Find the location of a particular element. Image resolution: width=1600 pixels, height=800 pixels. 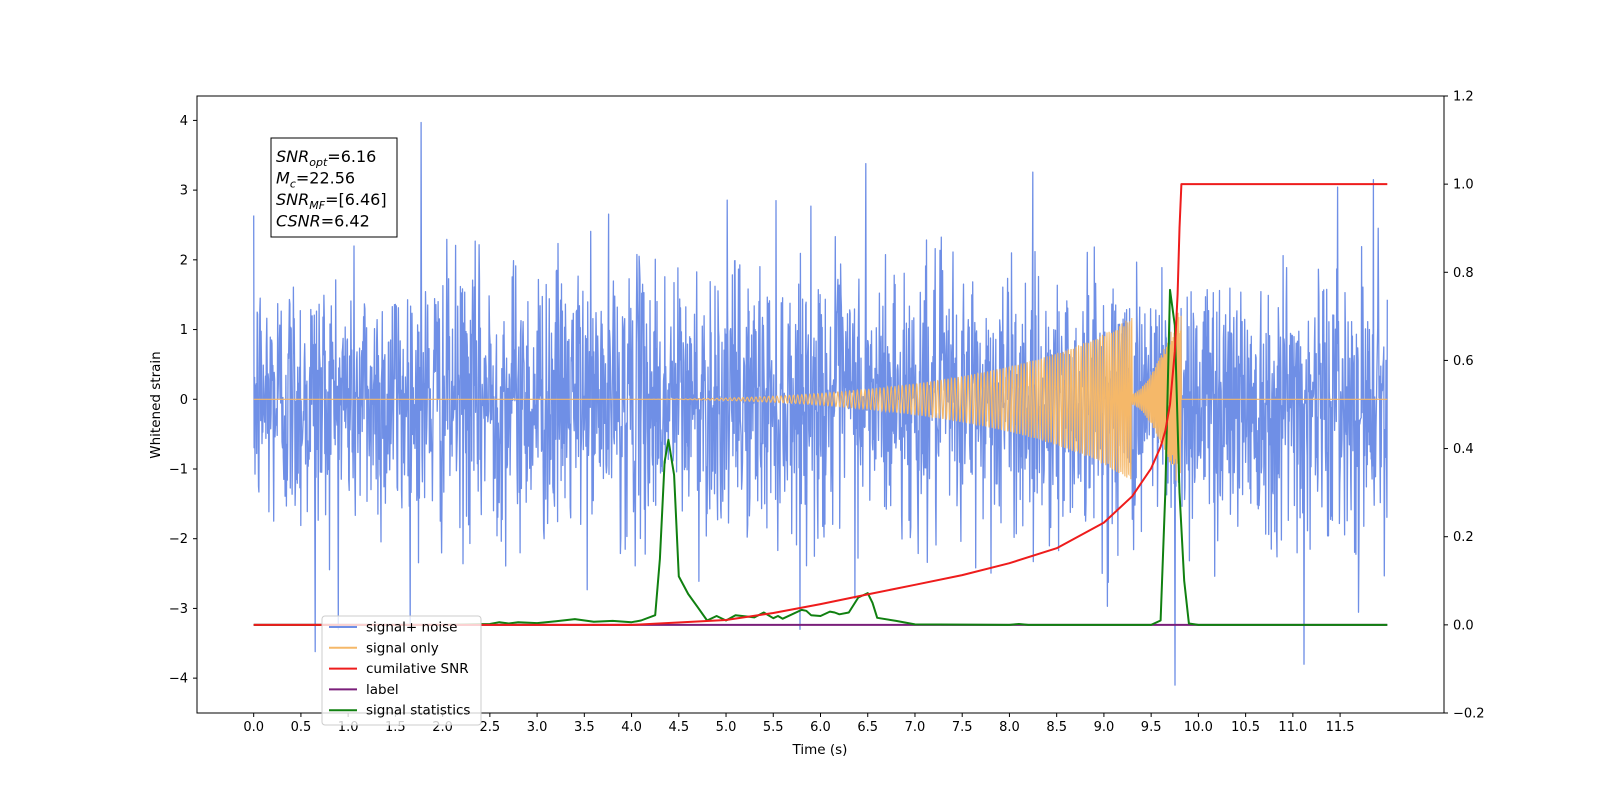

x-tick-label: 7.0 is located at coordinates (915, 727).